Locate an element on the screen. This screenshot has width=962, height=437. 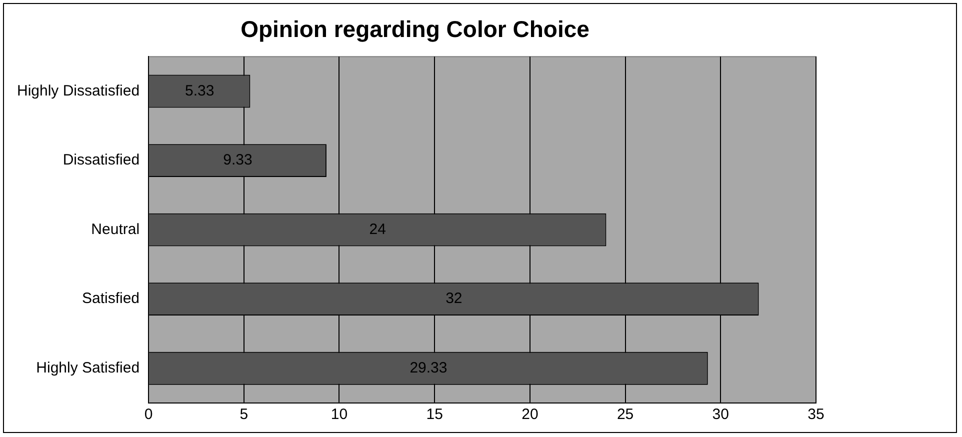
y-tick-label: Highly Dissatisfied is located at coordinates (78, 91).